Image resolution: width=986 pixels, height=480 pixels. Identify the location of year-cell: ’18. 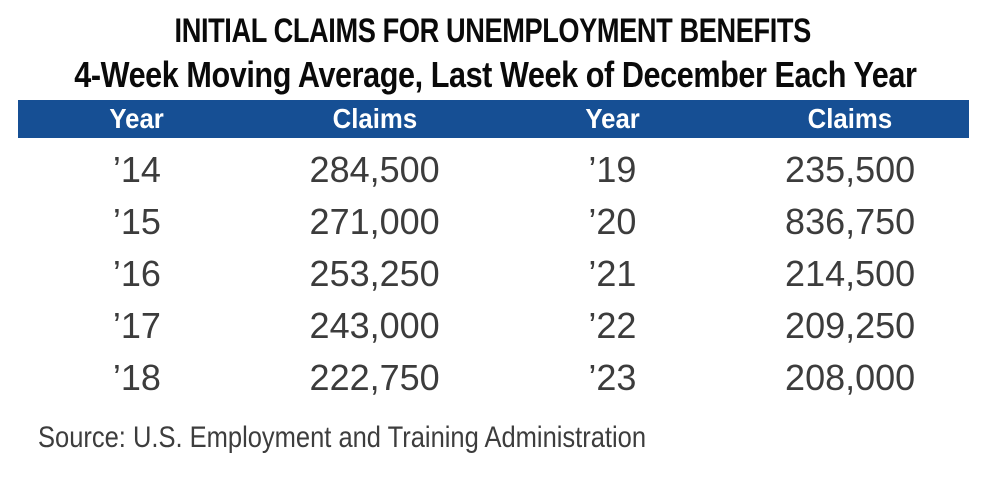
(136, 377).